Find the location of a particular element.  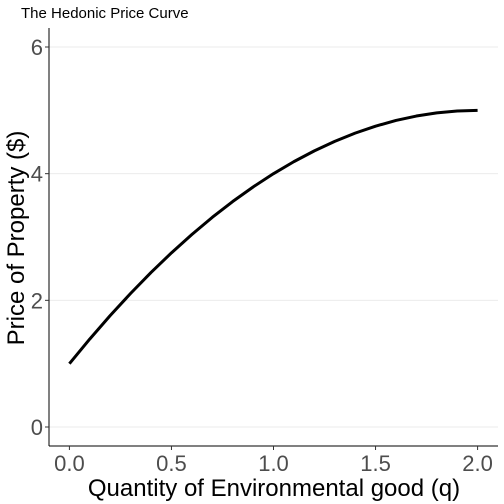

y-tick-label-0: 0 is located at coordinates (37, 427).